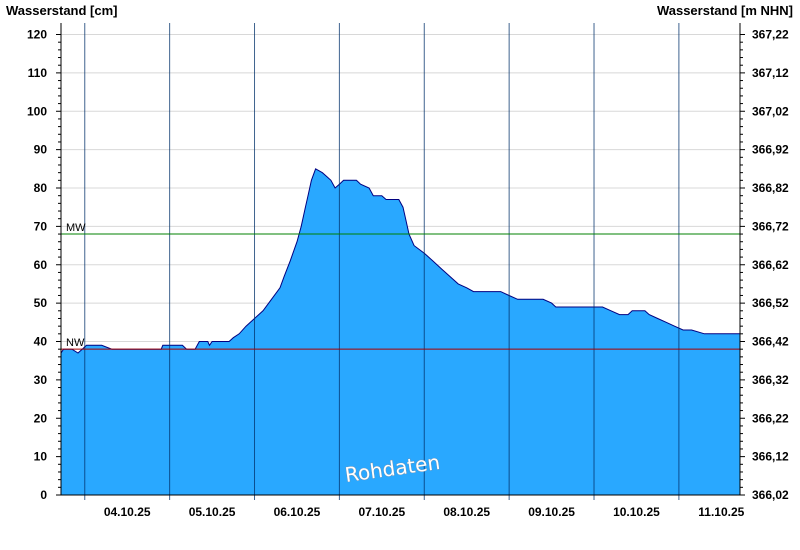 The height and width of the screenshot is (550, 800). I want to click on right-tick-label: 366,02, so click(770, 495).